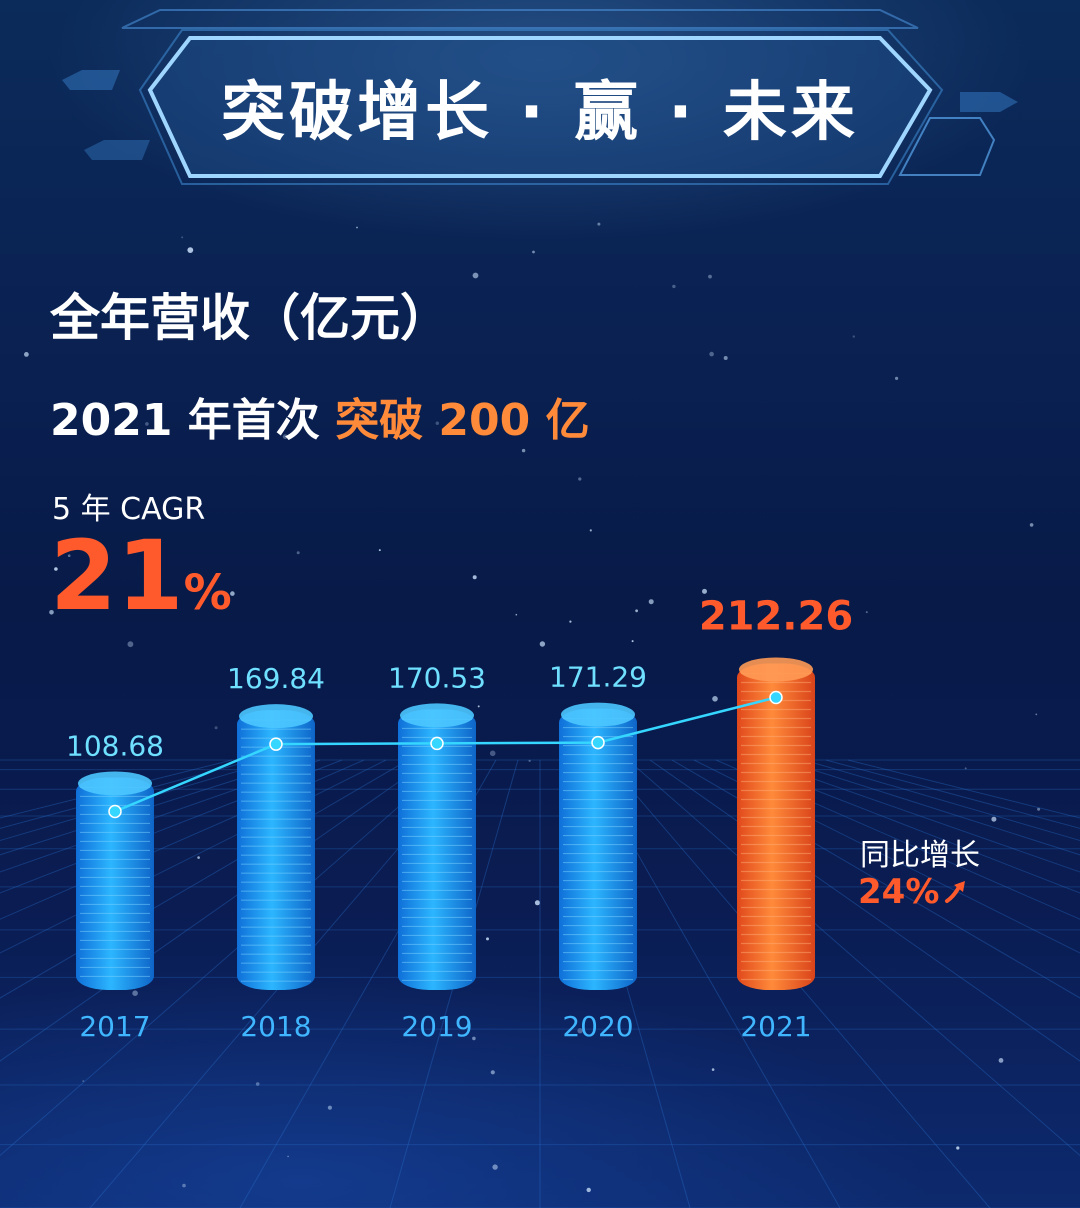 The image size is (1080, 1208). I want to click on trend-point-2020, so click(598, 742).